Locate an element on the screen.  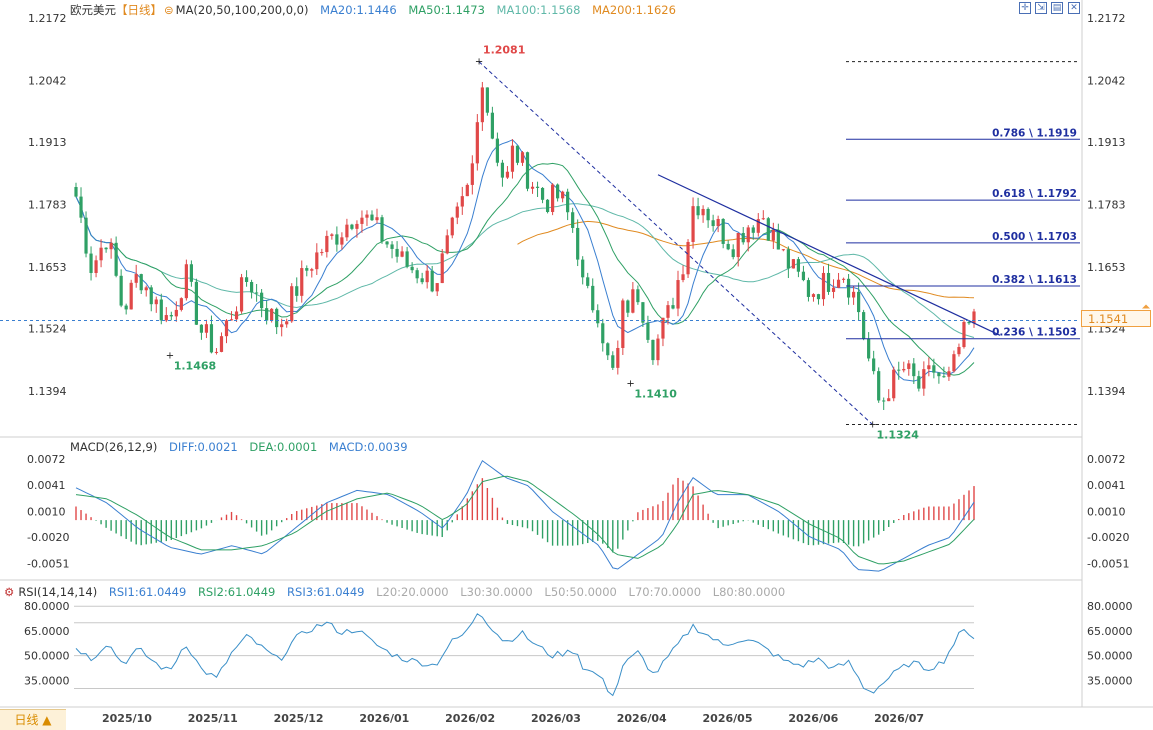
settings-icon: ⊜ is located at coordinates (169, 10).